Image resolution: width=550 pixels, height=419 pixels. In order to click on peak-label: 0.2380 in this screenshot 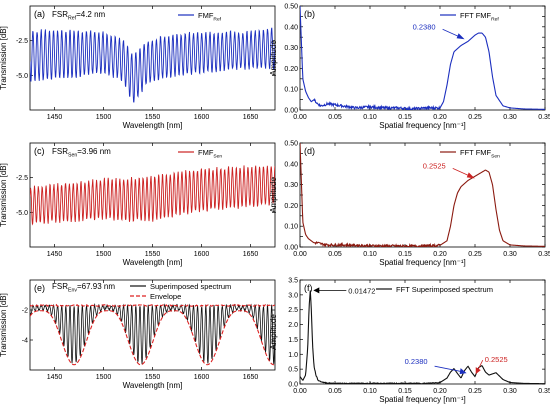, I will do `click(416, 361)`.